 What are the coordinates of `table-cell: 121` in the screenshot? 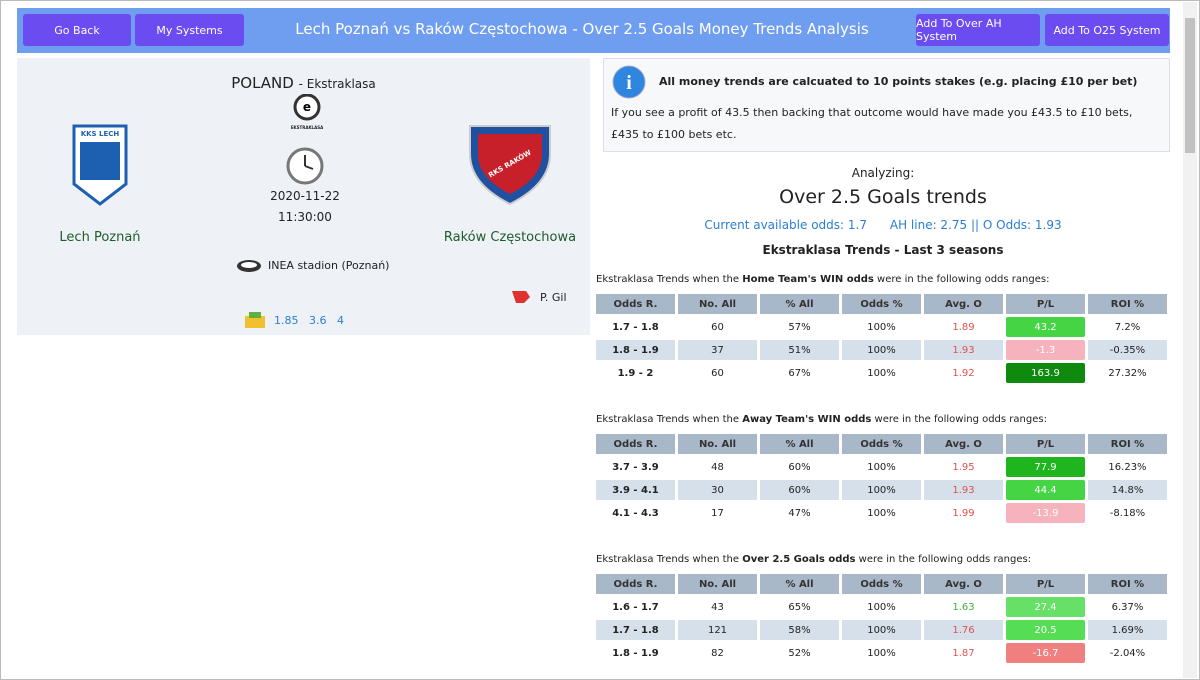 It's located at (717, 630).